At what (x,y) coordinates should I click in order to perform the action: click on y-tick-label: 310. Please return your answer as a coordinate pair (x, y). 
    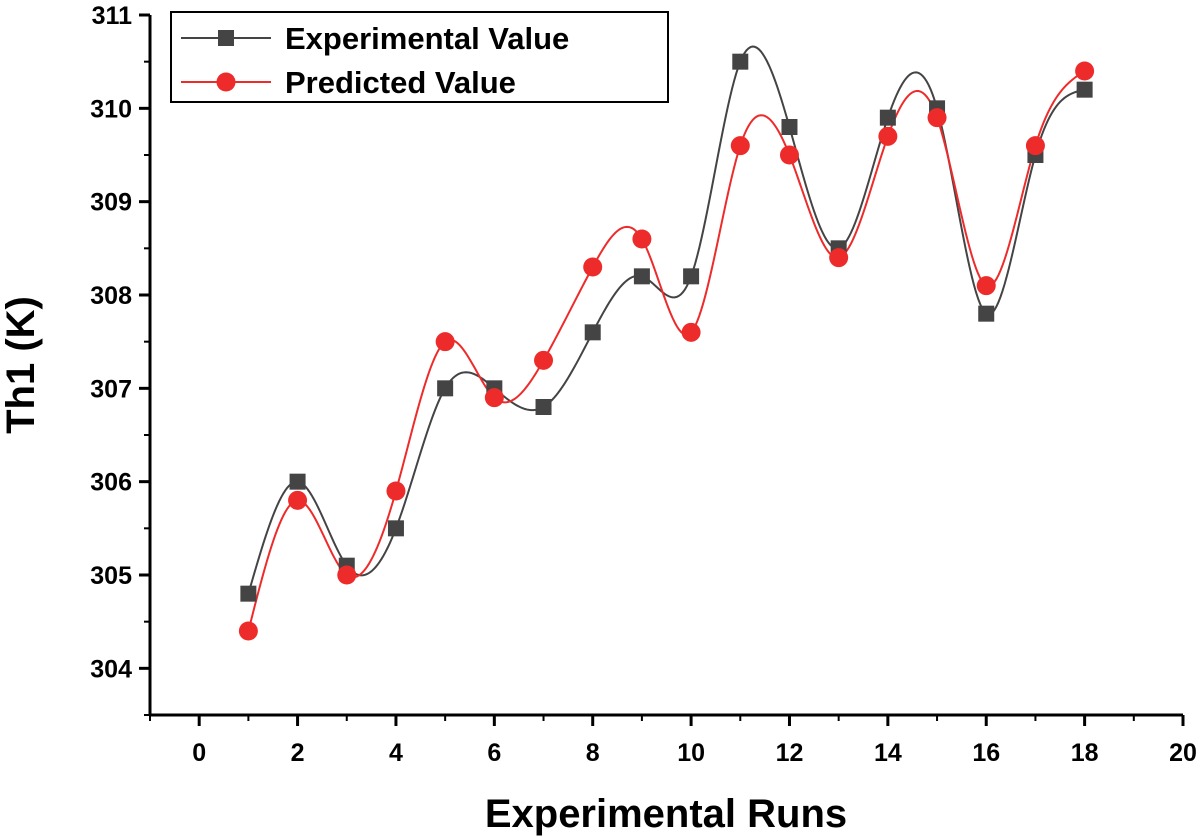
    Looking at the image, I should click on (111, 109).